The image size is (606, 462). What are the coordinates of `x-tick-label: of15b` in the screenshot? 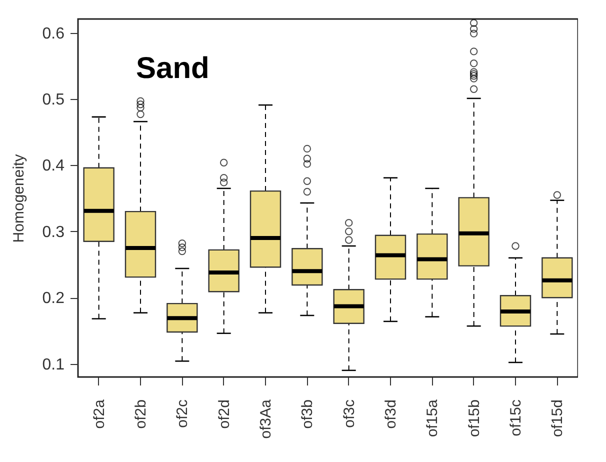 It's located at (474, 419).